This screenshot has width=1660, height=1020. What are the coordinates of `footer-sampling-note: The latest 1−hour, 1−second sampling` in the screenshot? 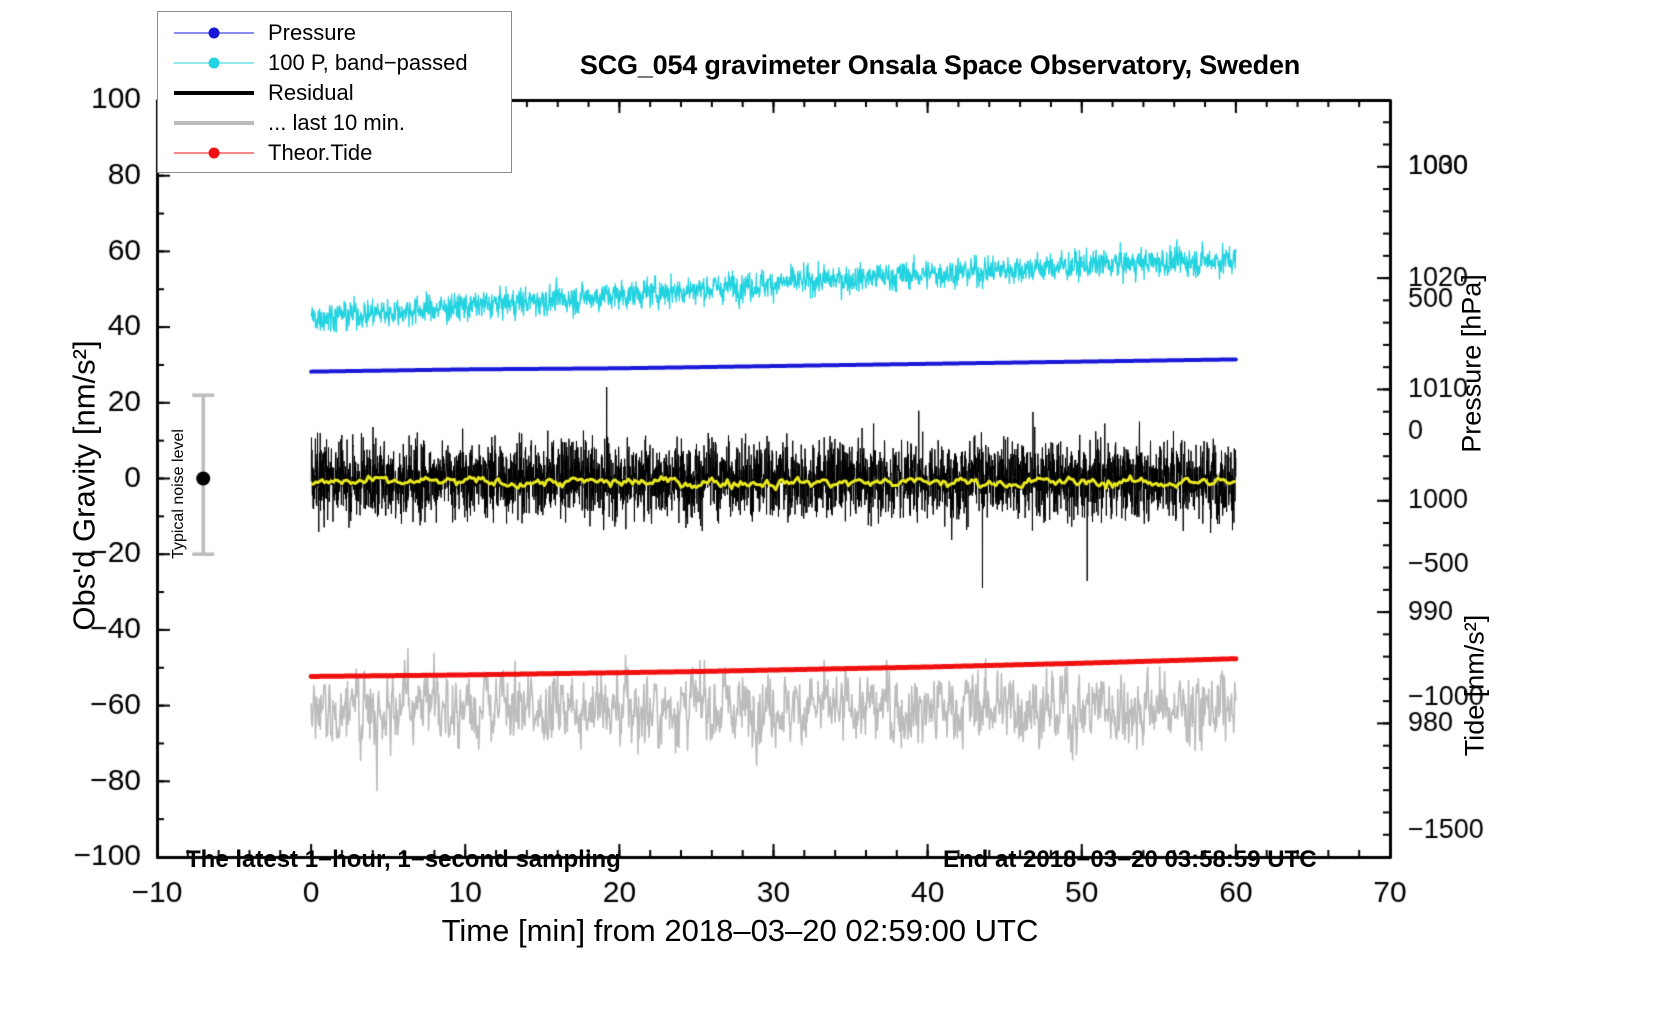 It's located at (403, 859).